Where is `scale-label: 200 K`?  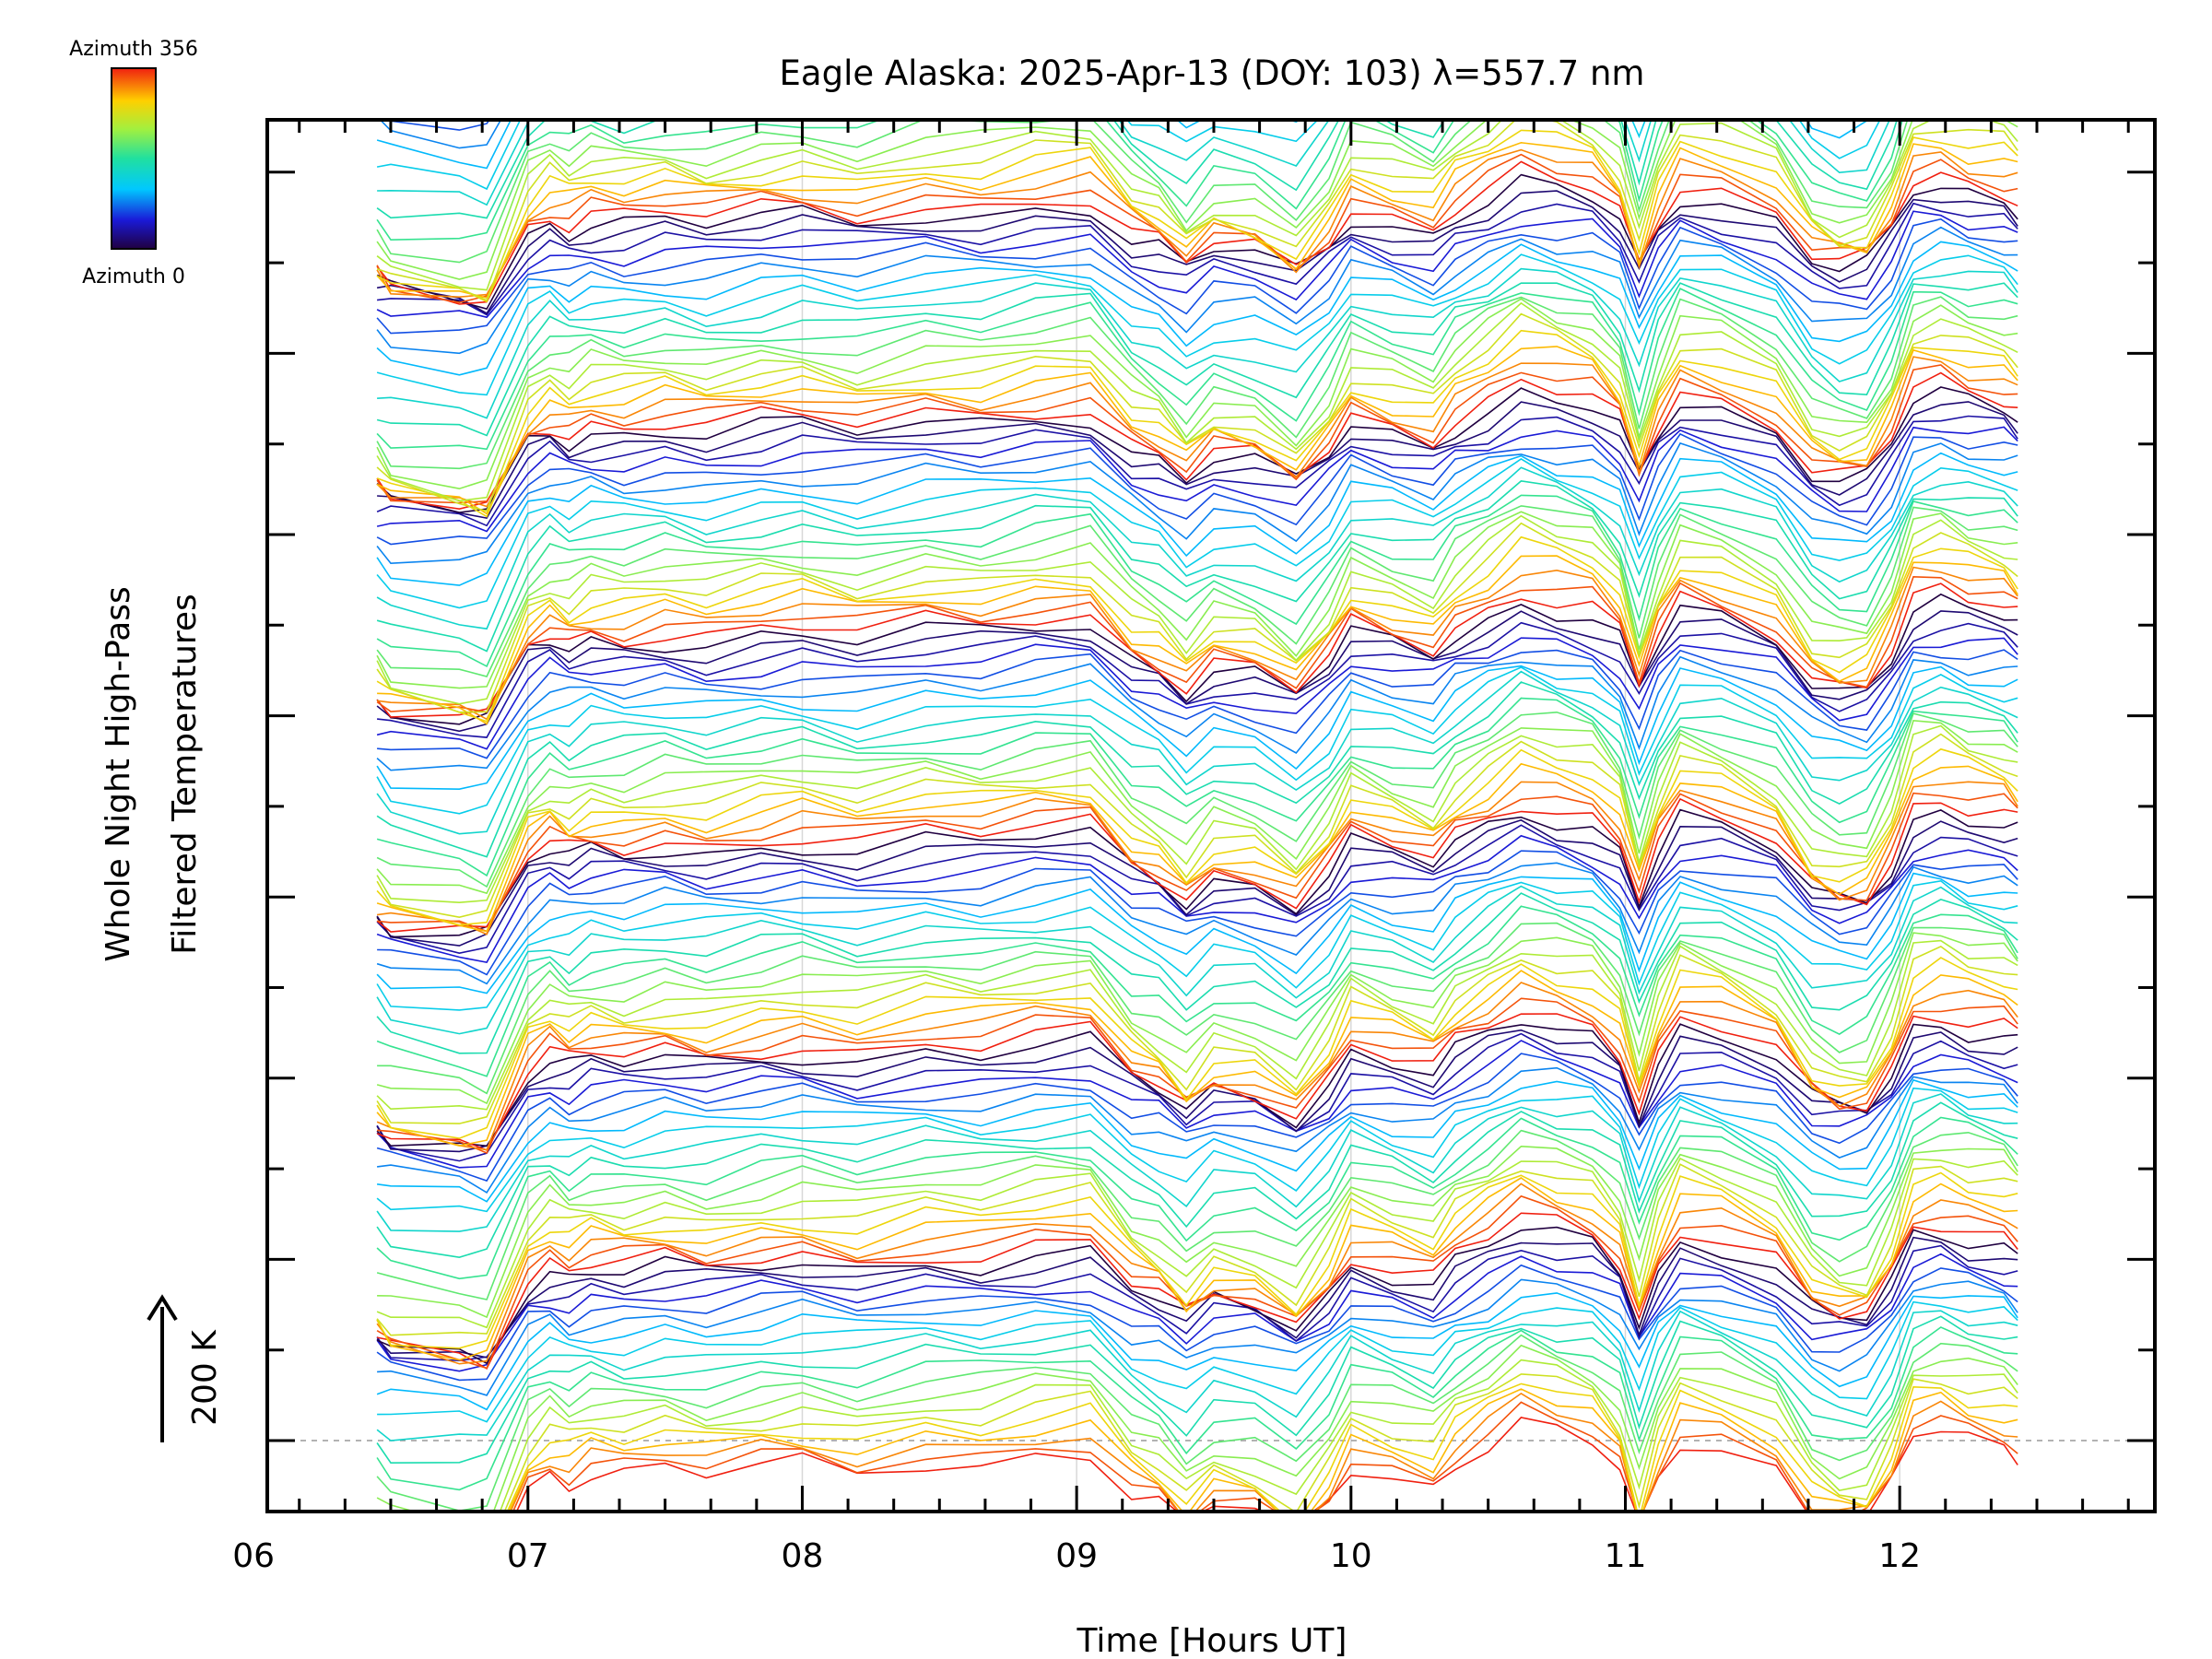 scale-label: 200 K is located at coordinates (205, 1377).